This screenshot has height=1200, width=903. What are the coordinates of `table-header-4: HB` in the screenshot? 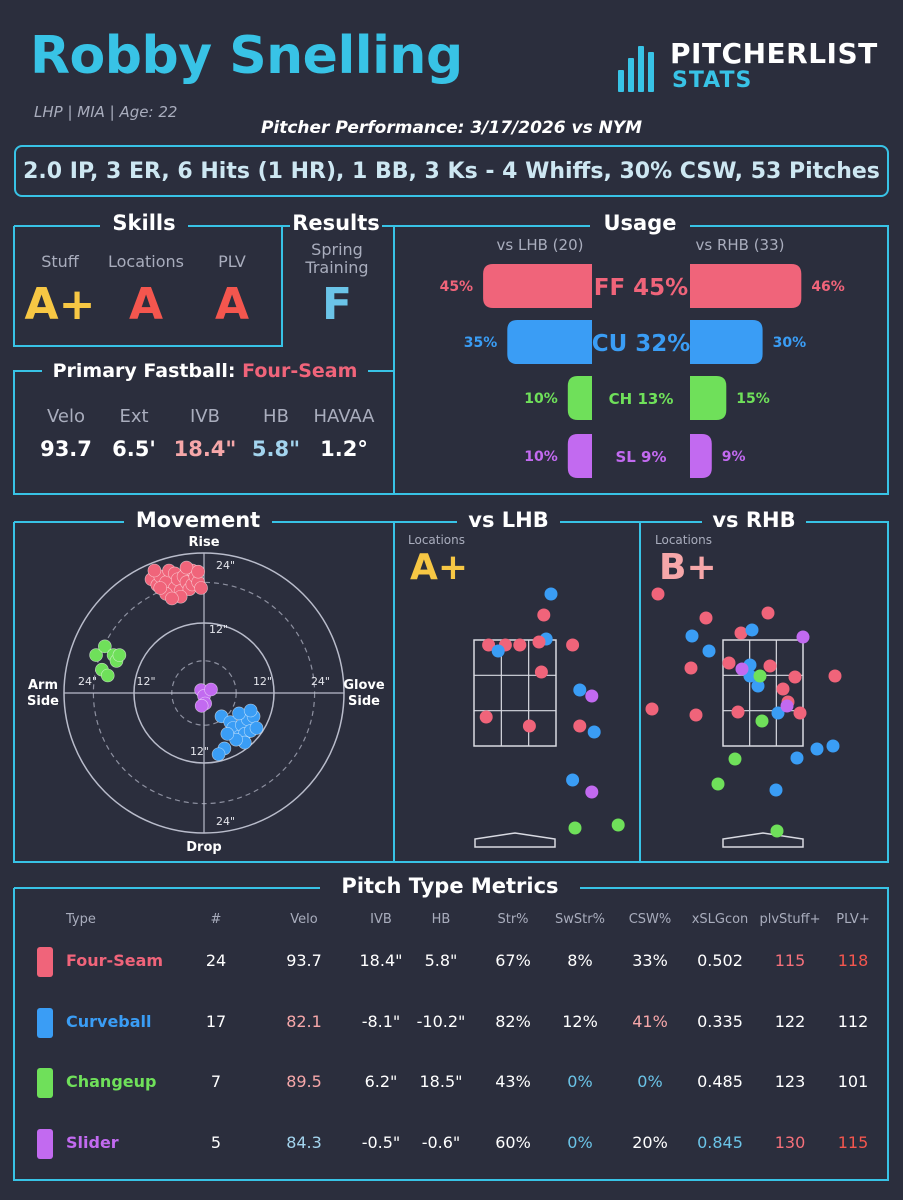 It's located at (441, 919).